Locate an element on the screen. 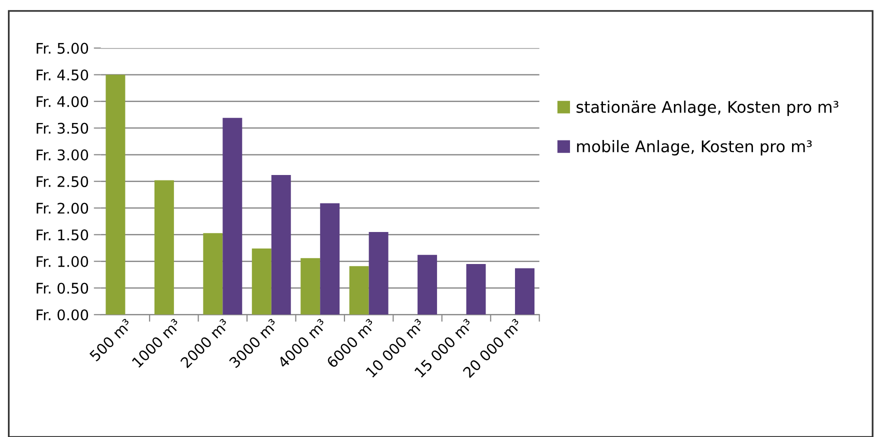 The height and width of the screenshot is (437, 877). y-tick-label: Fr. 2.50 is located at coordinates (62, 182).